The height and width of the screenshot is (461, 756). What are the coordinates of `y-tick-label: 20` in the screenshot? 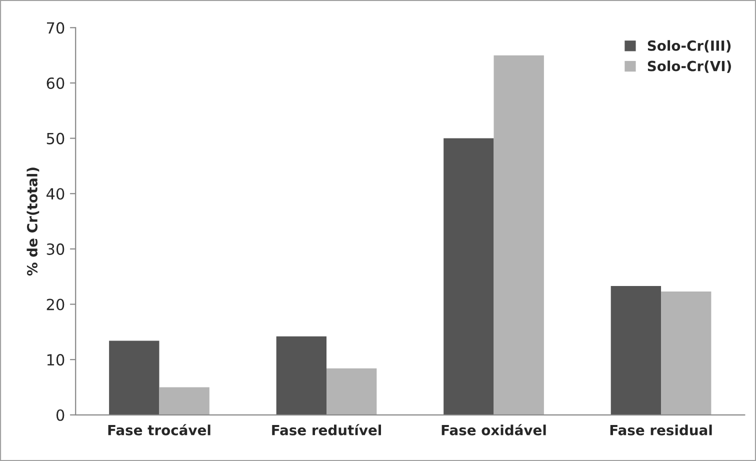 It's located at (55, 304).